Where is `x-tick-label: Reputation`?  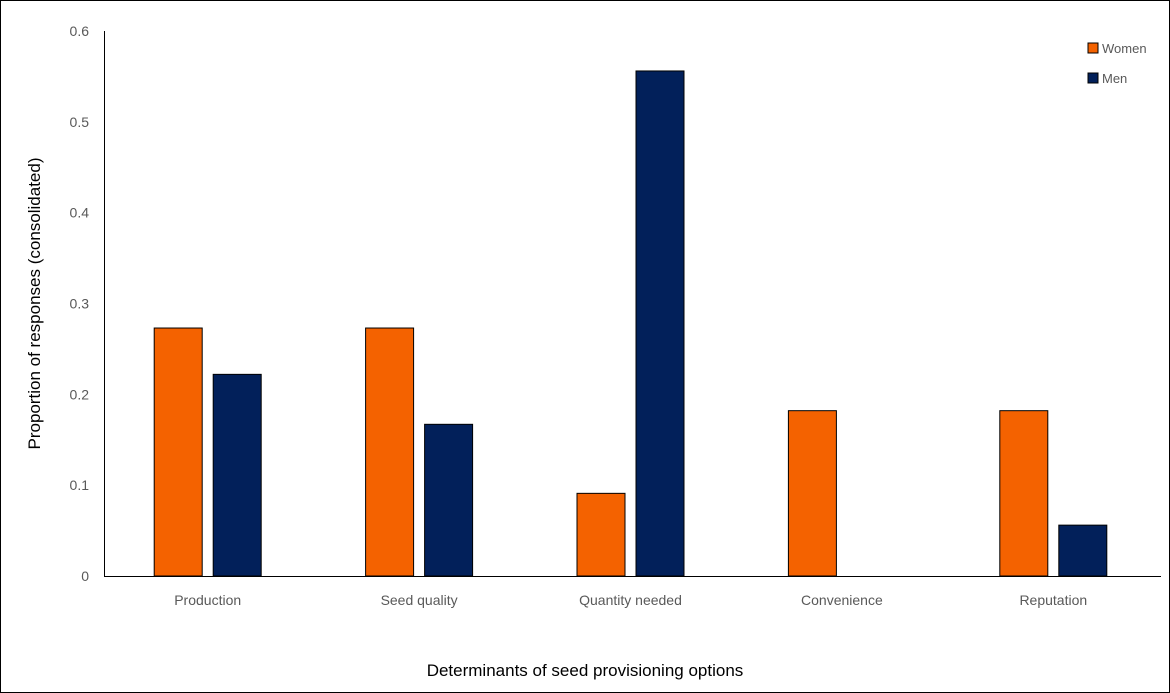 x-tick-label: Reputation is located at coordinates (1053, 600).